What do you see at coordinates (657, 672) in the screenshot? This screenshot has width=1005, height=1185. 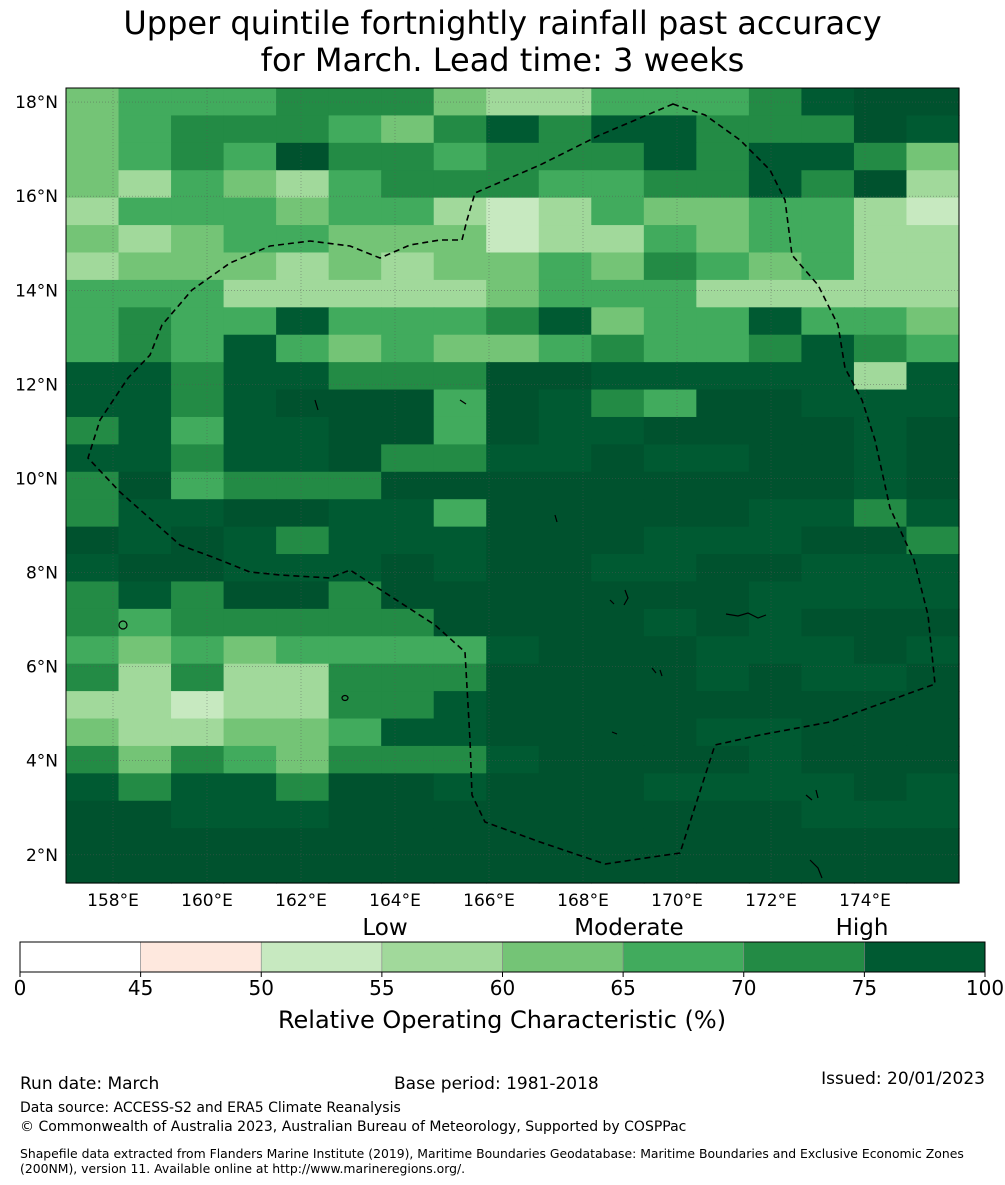 I see `island-outline` at bounding box center [657, 672].